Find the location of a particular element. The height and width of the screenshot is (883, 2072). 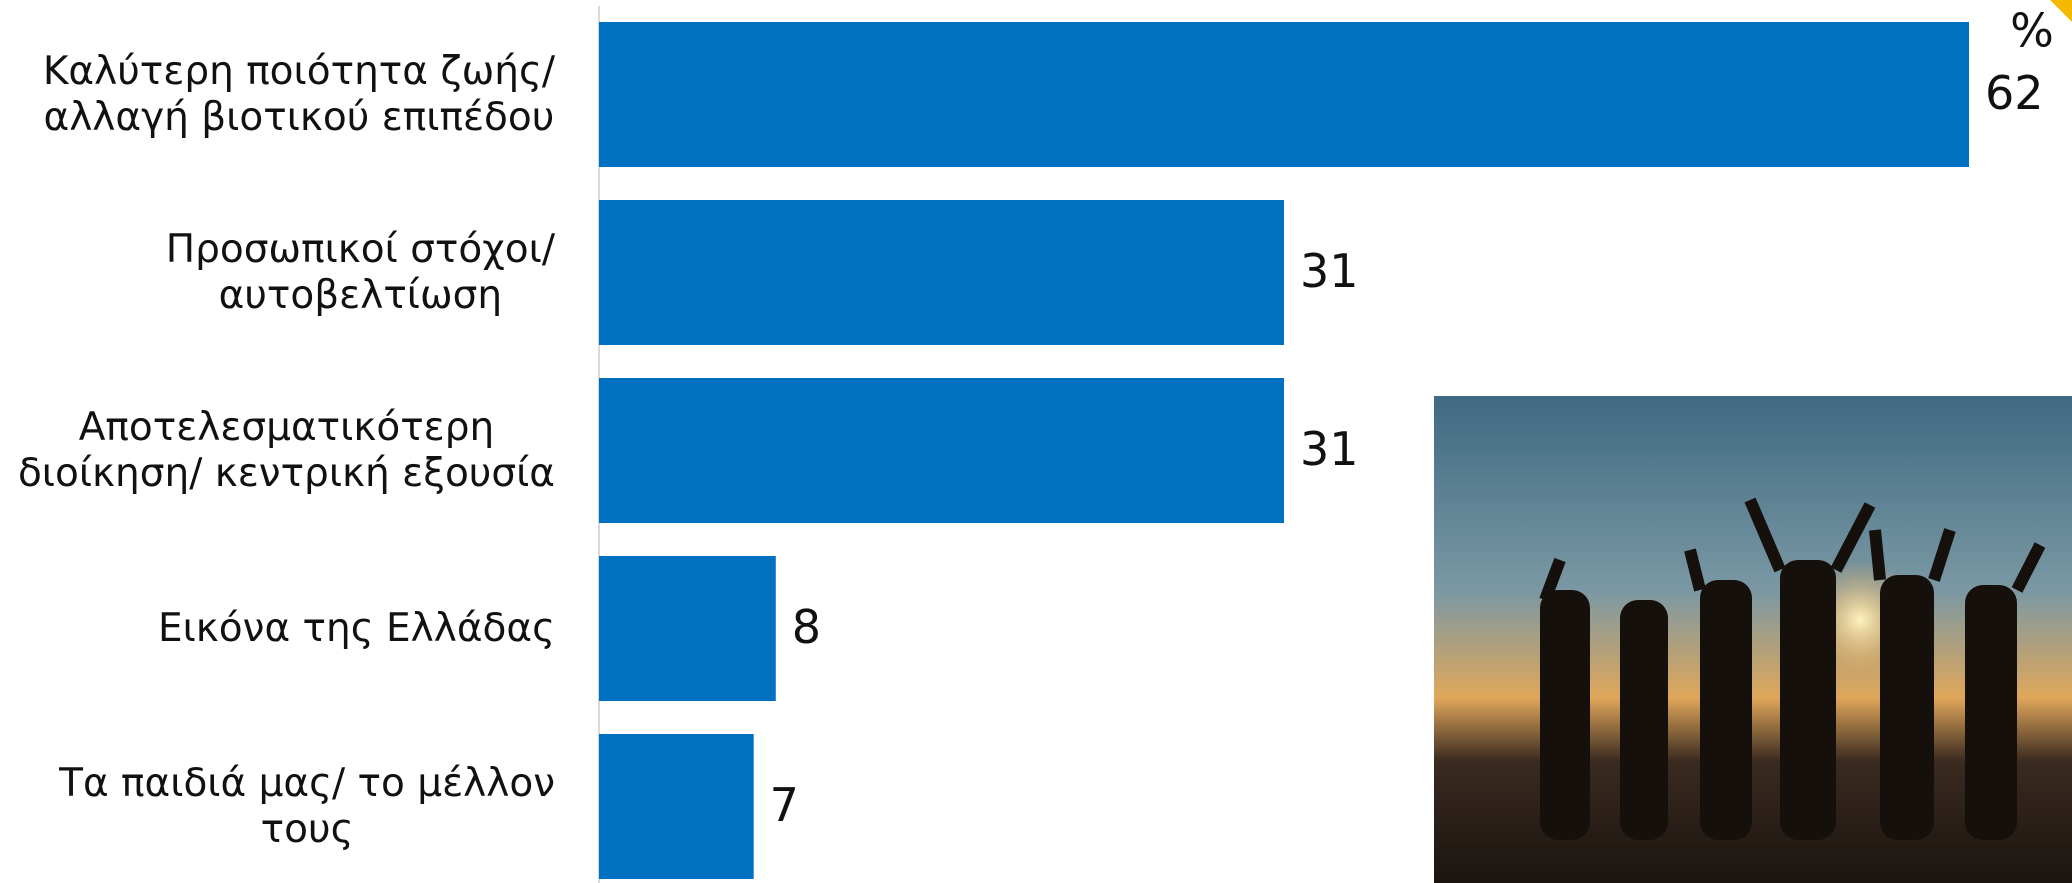

value-label: 62 is located at coordinates (2014, 93).